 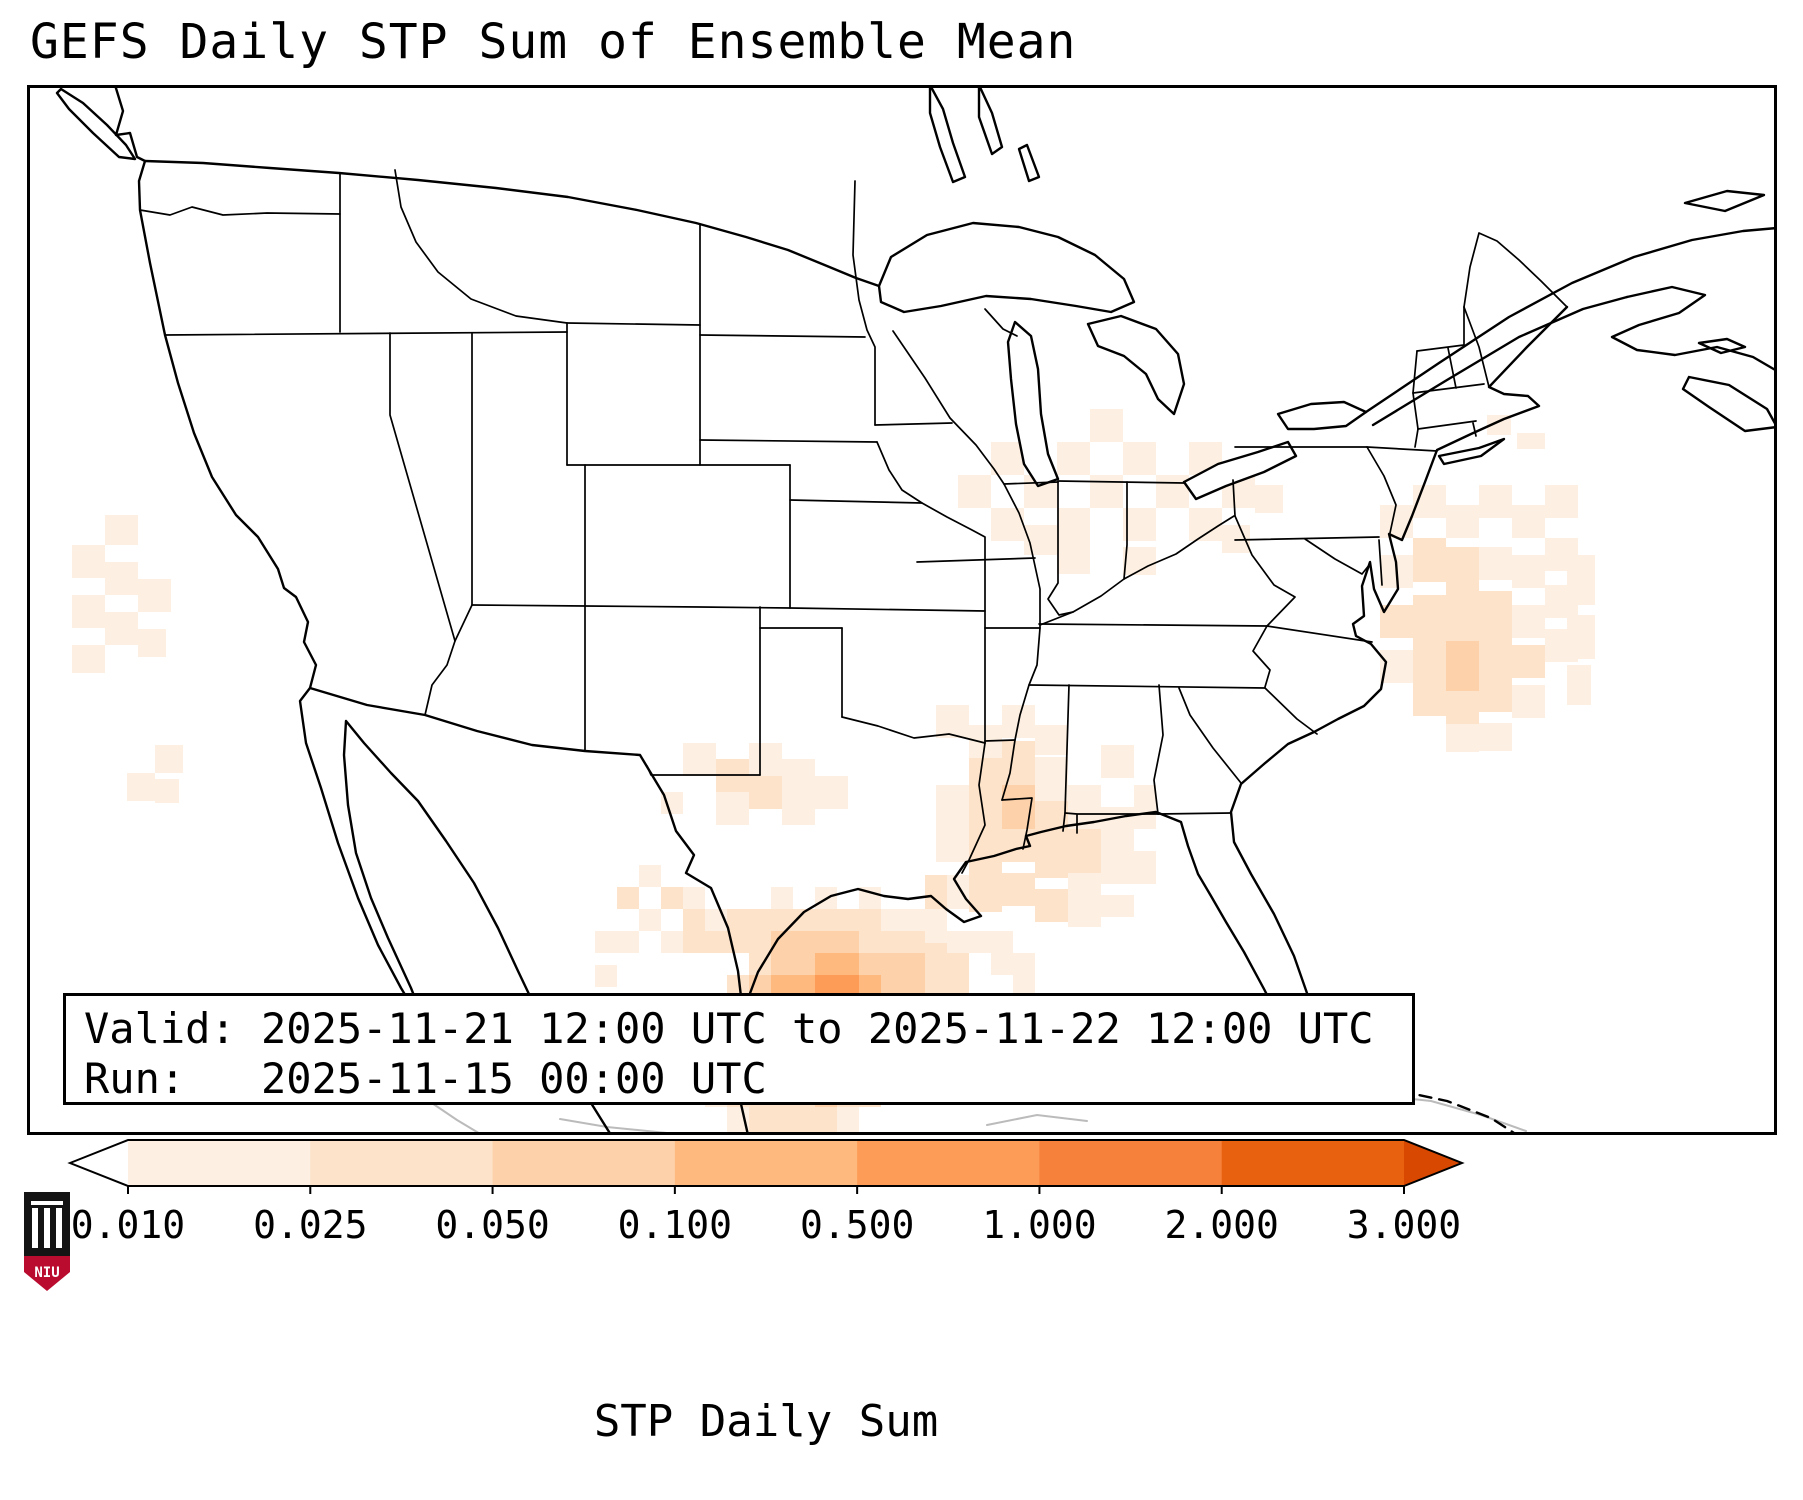 What do you see at coordinates (1402, 449) in the screenshot?
I see `ny-nj-border` at bounding box center [1402, 449].